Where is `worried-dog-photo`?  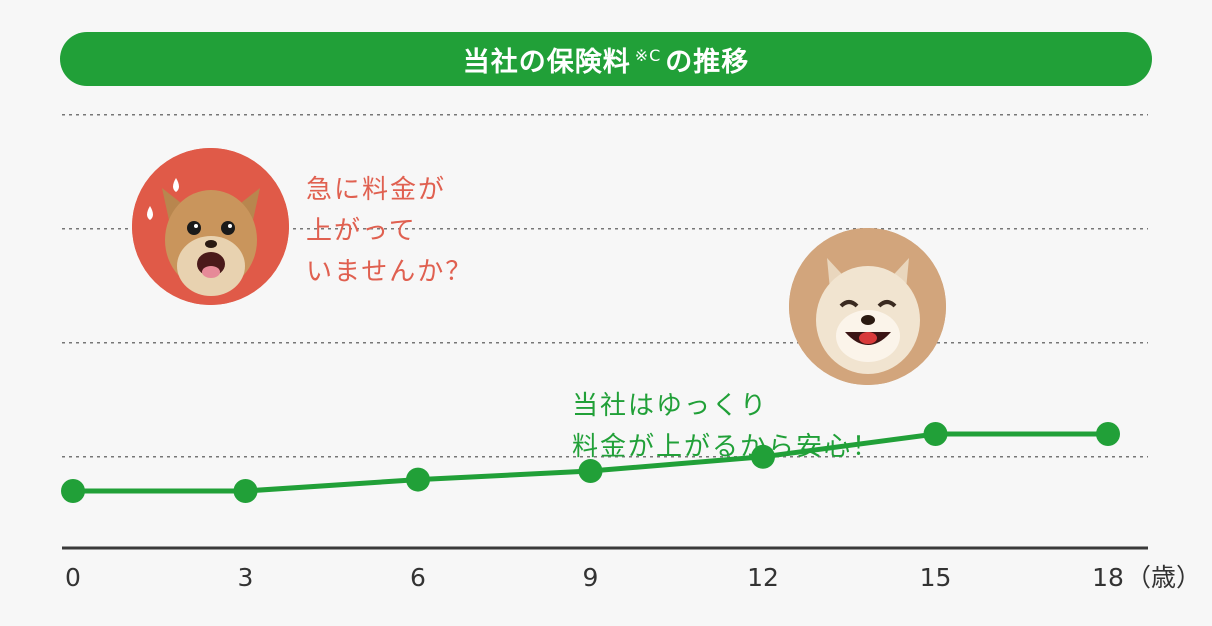
worried-dog-photo is located at coordinates (210, 226).